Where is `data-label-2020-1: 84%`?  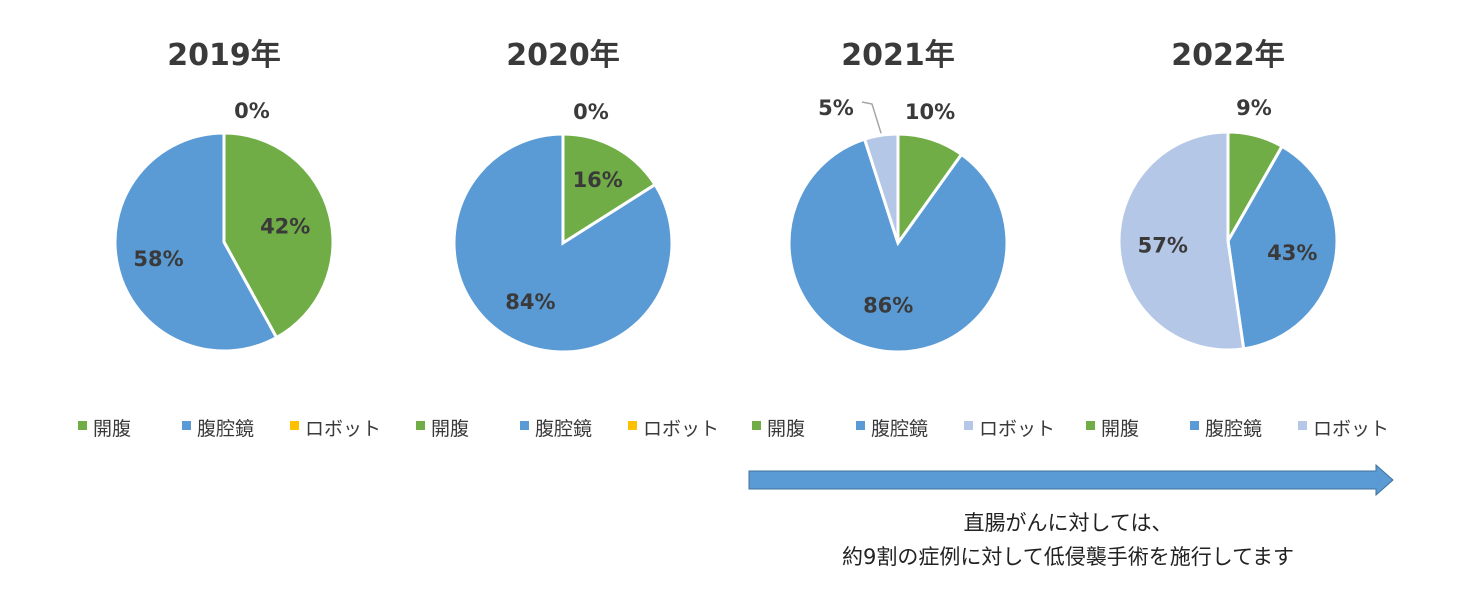 data-label-2020-1: 84% is located at coordinates (530, 302).